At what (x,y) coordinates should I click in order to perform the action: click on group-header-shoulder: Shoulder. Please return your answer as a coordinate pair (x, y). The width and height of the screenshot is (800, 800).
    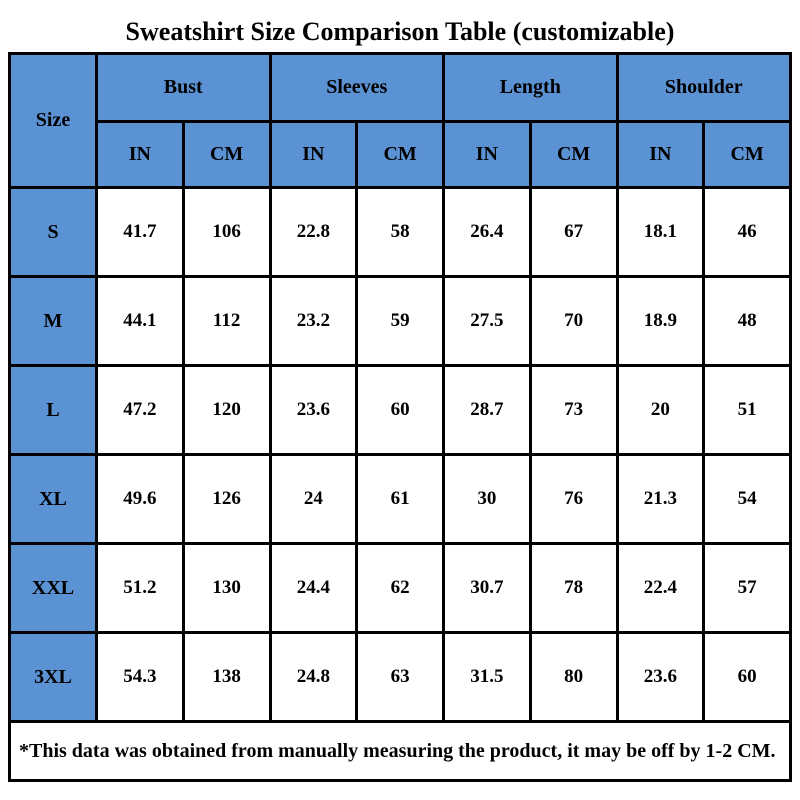
    Looking at the image, I should click on (703, 87).